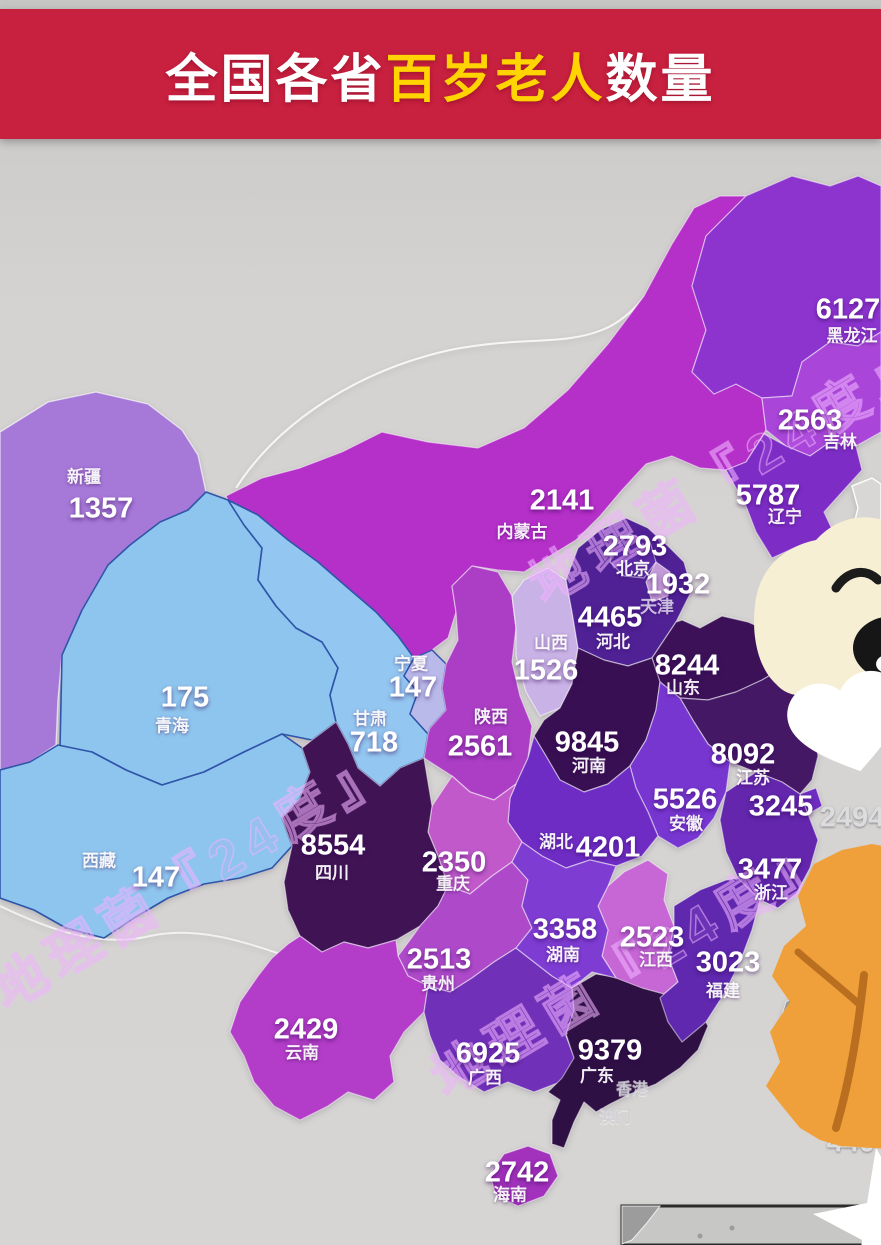 The image size is (881, 1245). Describe the element at coordinates (848, 309) in the screenshot. I see `label-value-heilongjiang: 6127` at that location.